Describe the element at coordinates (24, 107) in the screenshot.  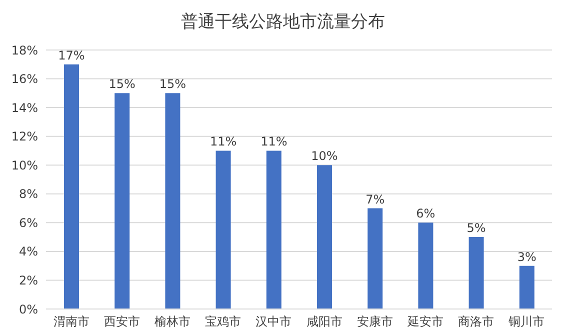
I see `y-tick-label: 14%` at that location.